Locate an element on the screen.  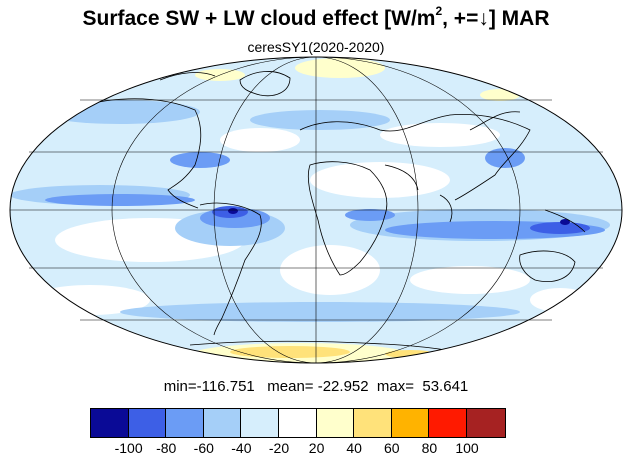
colorbar-tick-label: -20 is located at coordinates (279, 448).